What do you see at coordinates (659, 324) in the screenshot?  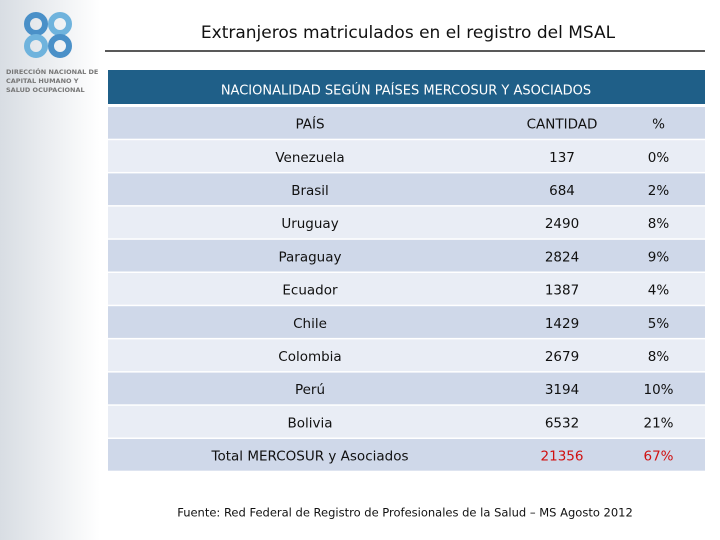 I see `table-cell: 5%` at bounding box center [659, 324].